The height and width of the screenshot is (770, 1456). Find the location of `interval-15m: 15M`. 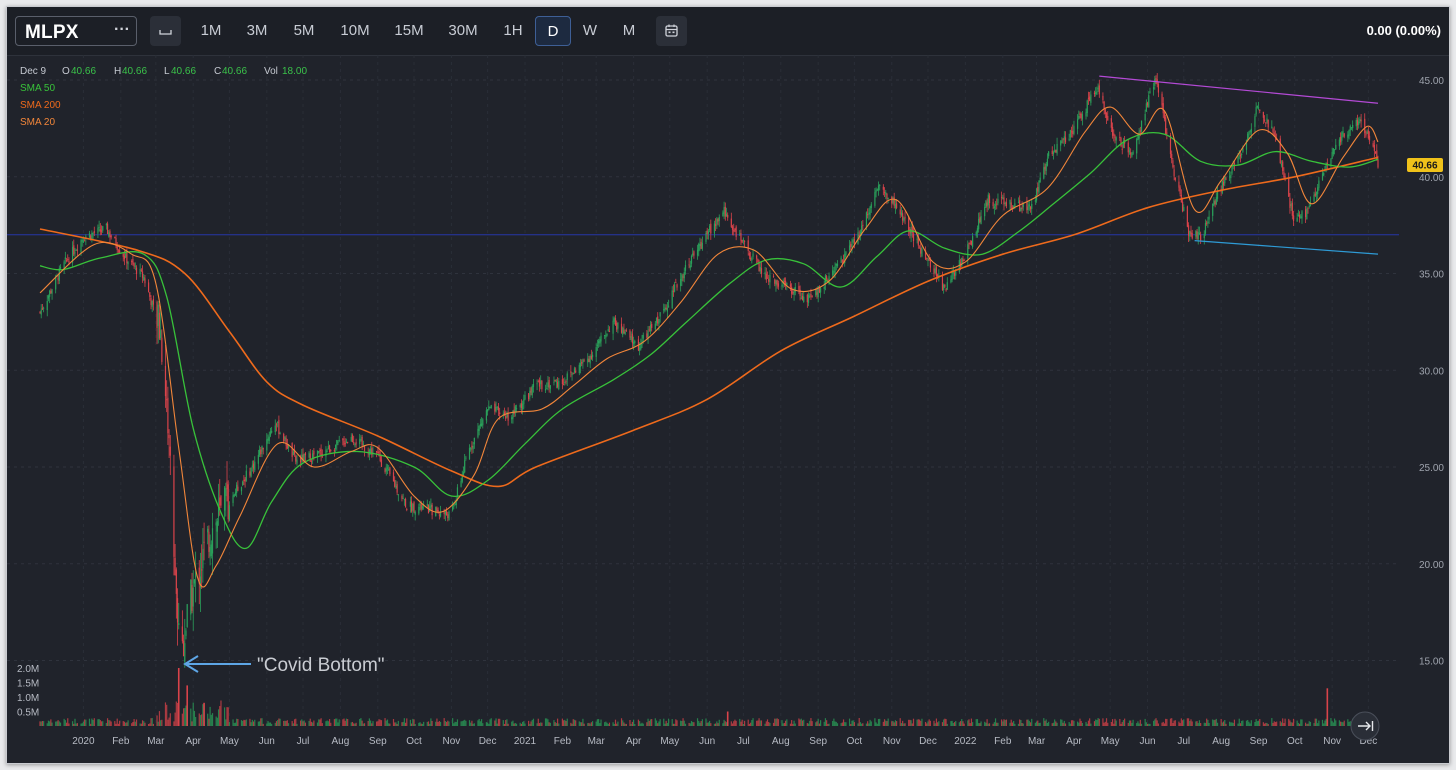

interval-15m: 15M is located at coordinates (409, 30).